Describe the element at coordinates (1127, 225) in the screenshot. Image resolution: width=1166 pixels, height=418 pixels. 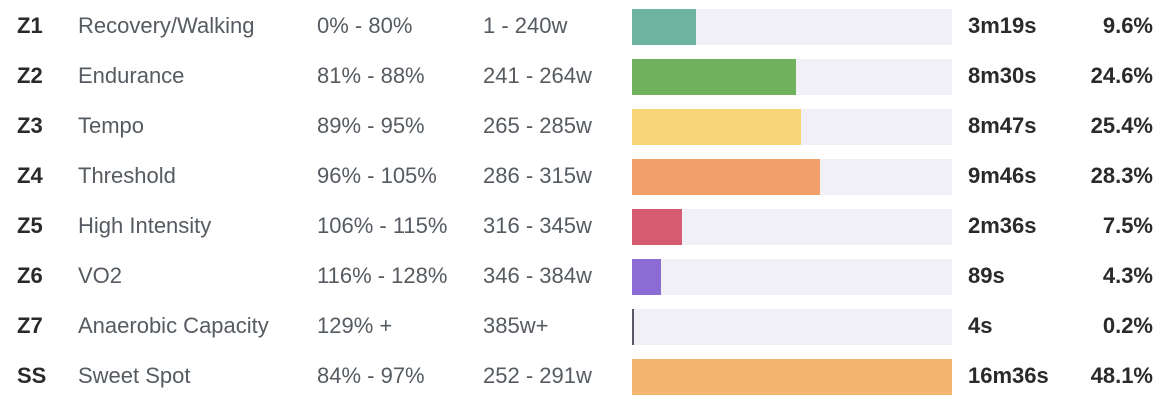
I see `zone-percent-share: 7.5%` at that location.